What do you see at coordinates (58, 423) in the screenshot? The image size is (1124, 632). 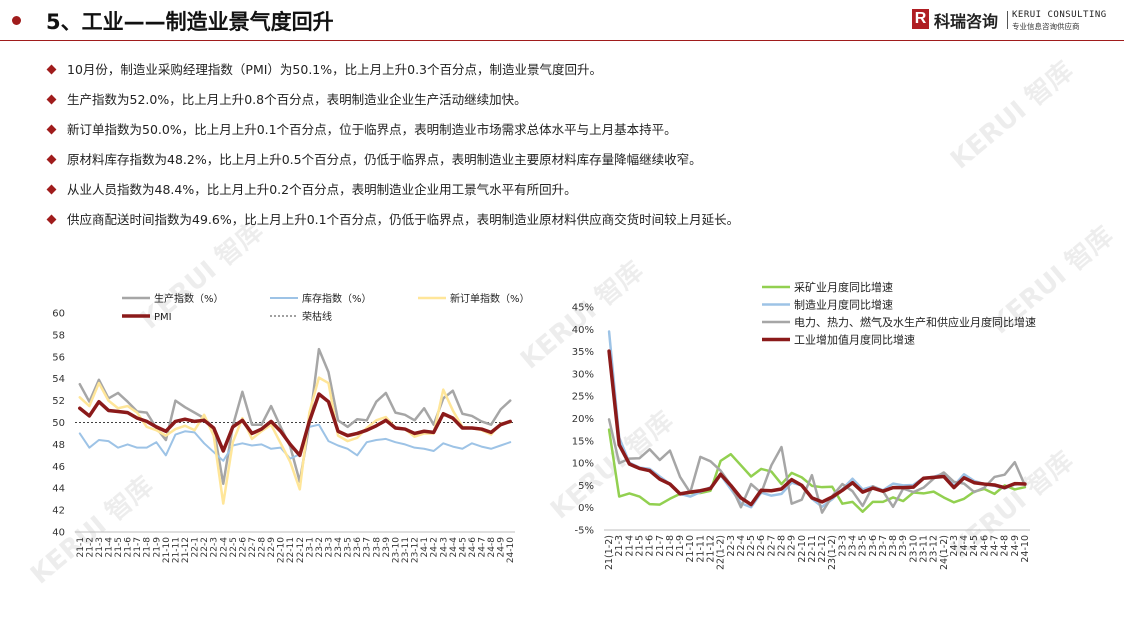 I see `y-tick-label: 50` at bounding box center [58, 423].